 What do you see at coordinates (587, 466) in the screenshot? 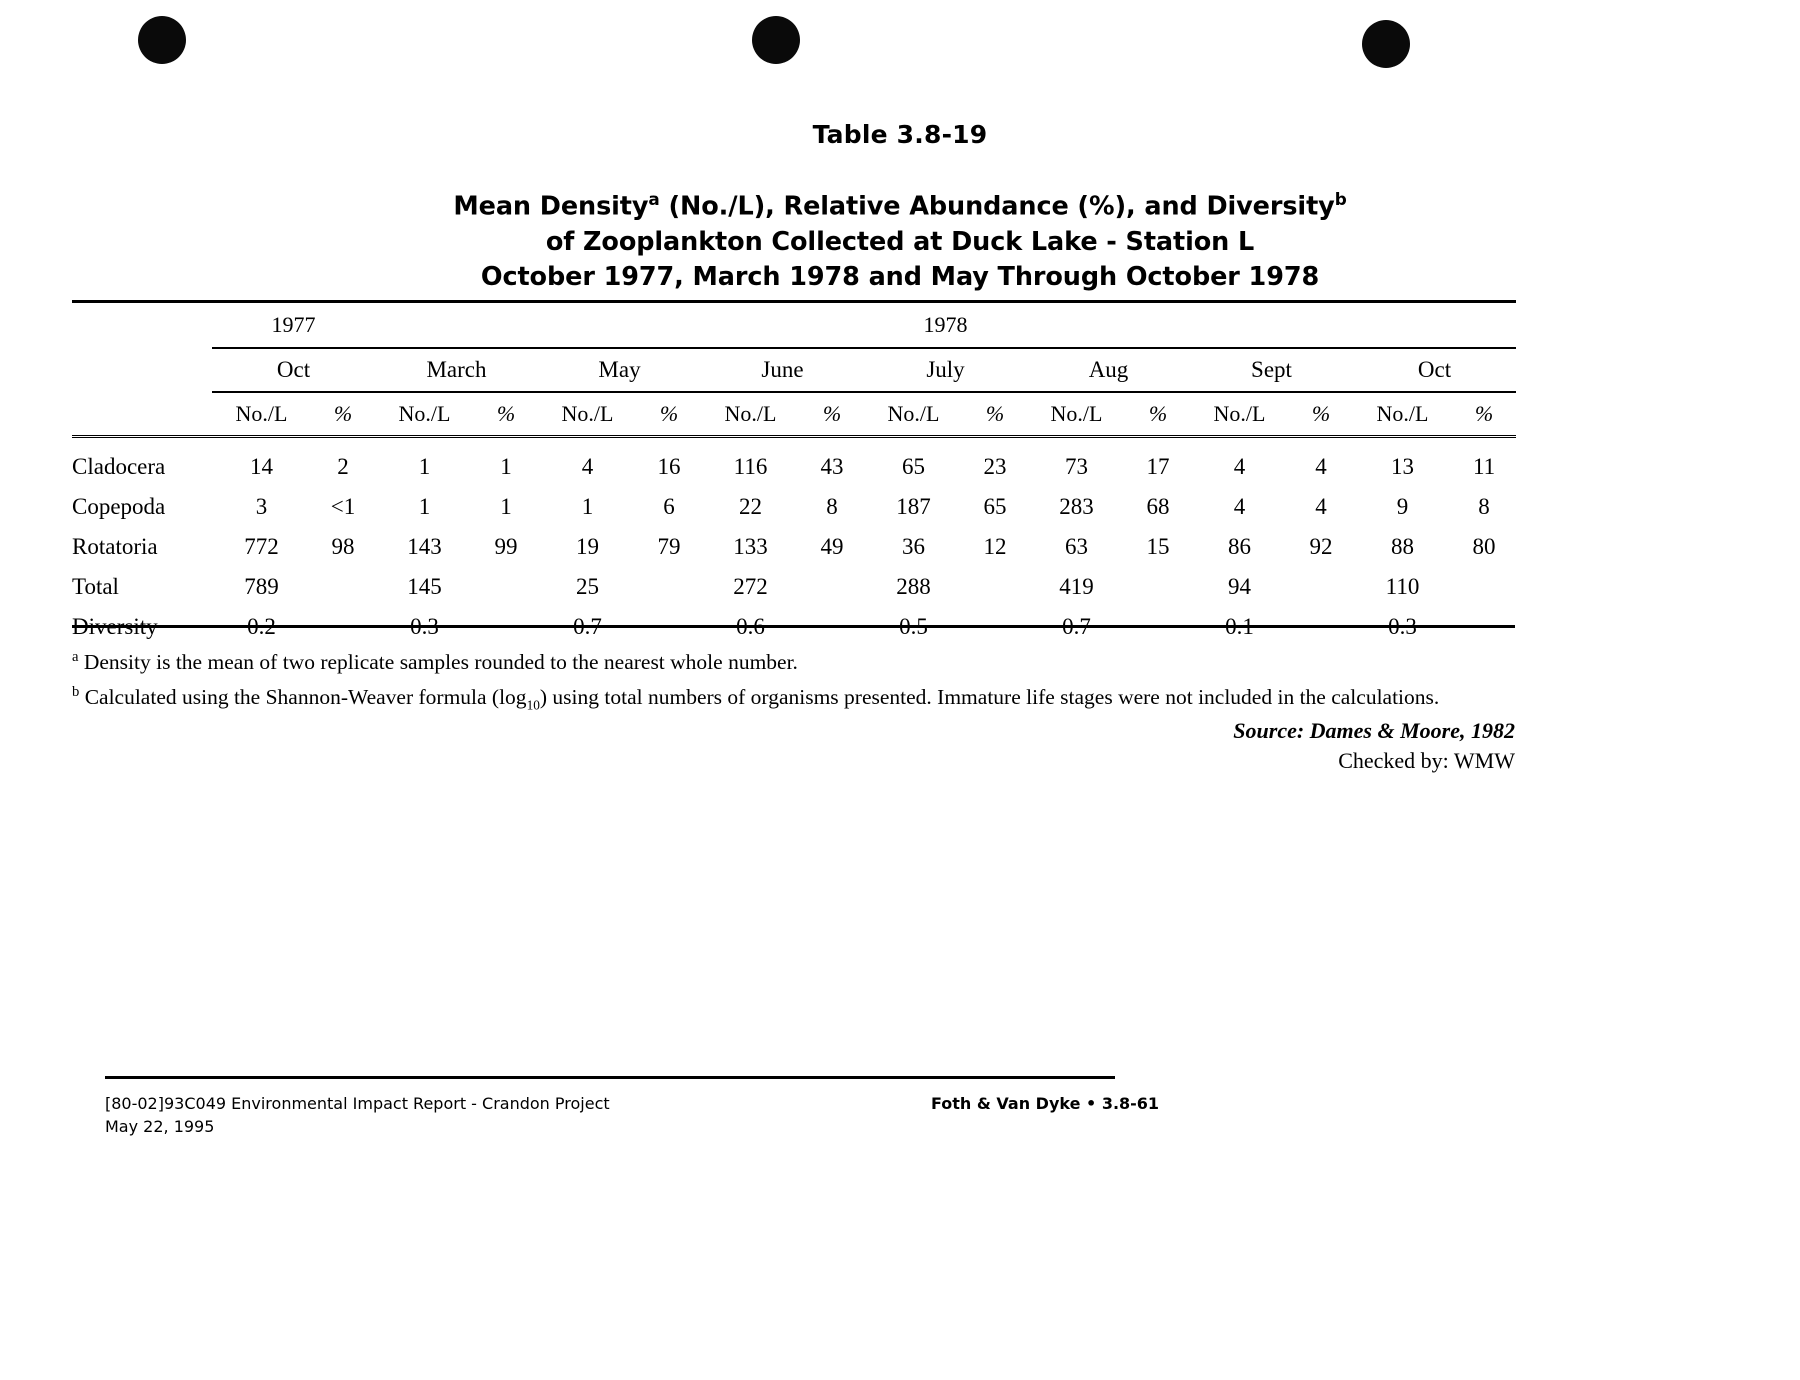
I see `cell-cladocera-may-density: 4` at bounding box center [587, 466].